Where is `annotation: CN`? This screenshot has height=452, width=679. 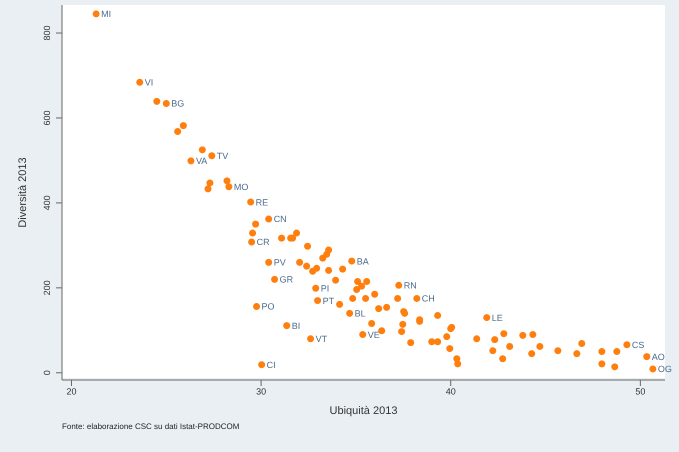 annotation: CN is located at coordinates (280, 219).